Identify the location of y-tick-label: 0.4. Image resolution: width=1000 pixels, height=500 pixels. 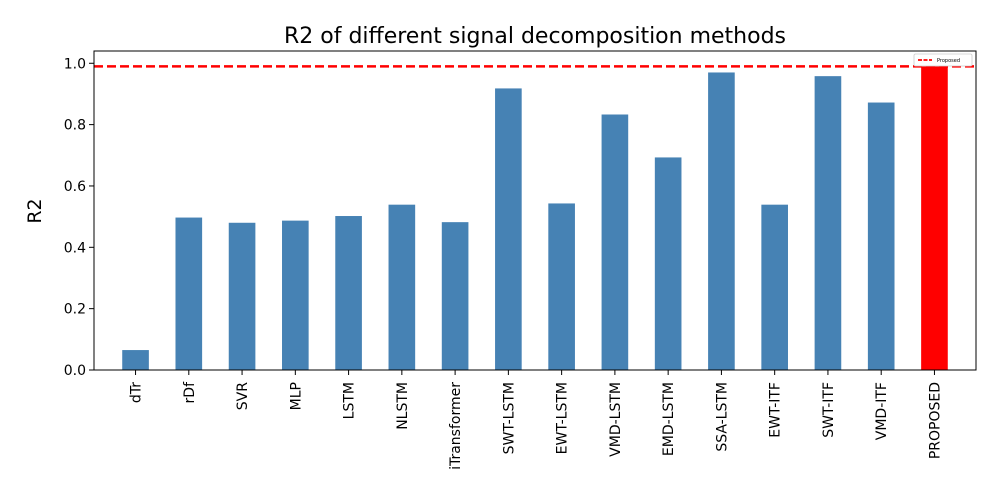
(75, 248).